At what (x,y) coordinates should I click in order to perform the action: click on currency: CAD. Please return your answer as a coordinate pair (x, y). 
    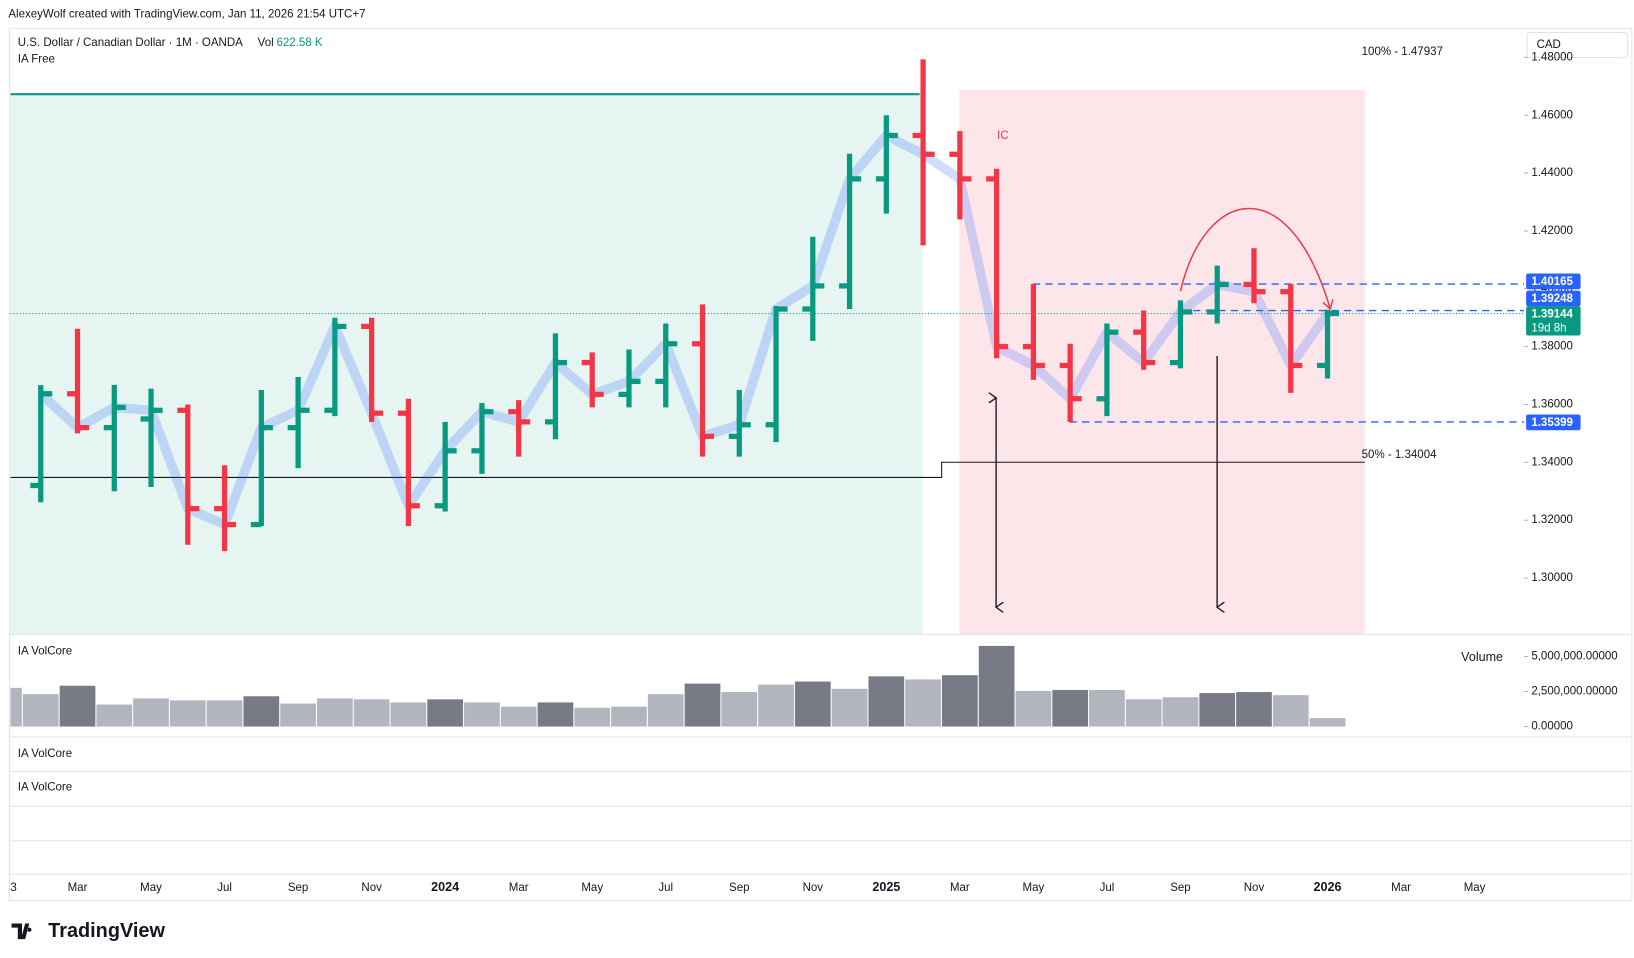
    Looking at the image, I should click on (1549, 45).